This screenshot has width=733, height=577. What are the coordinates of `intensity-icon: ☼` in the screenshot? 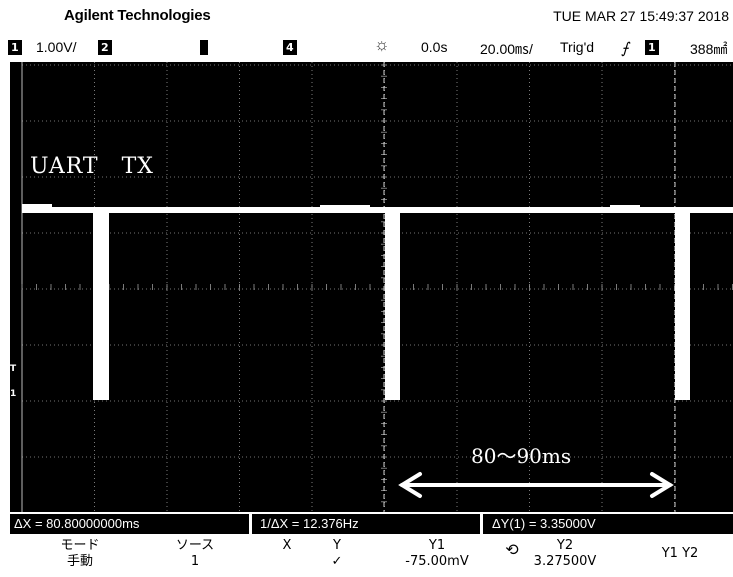 It's located at (382, 44).